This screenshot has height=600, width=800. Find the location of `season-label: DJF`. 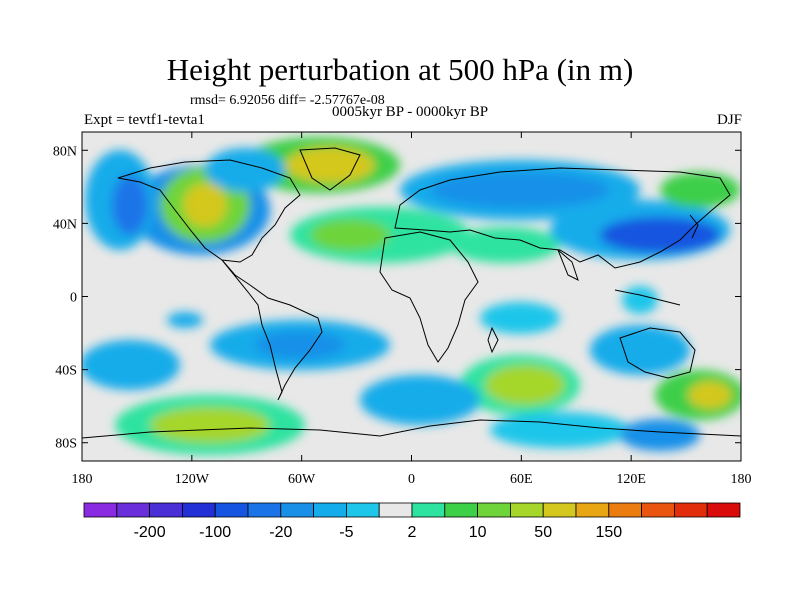

season-label: DJF is located at coordinates (729, 120).